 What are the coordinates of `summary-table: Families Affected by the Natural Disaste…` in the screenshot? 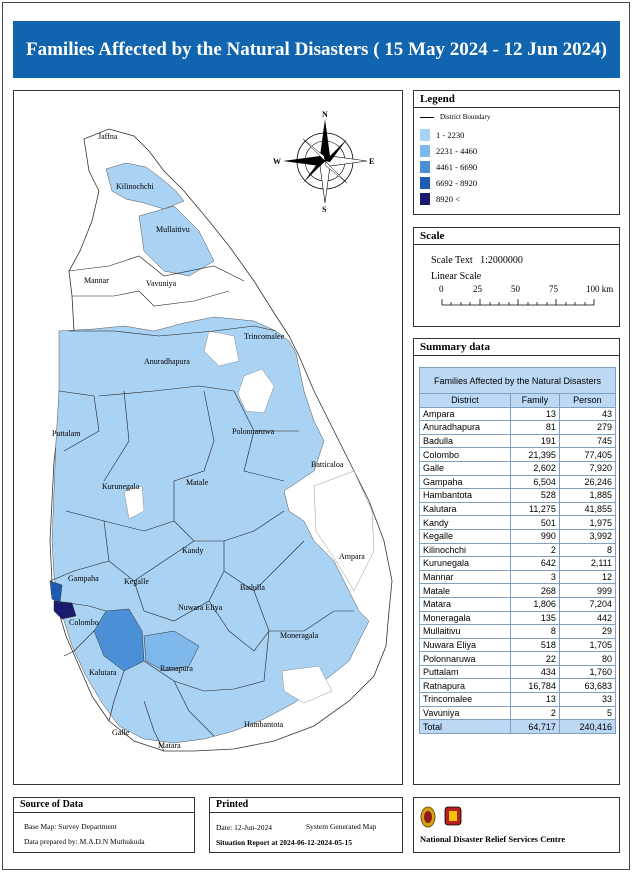 It's located at (518, 550).